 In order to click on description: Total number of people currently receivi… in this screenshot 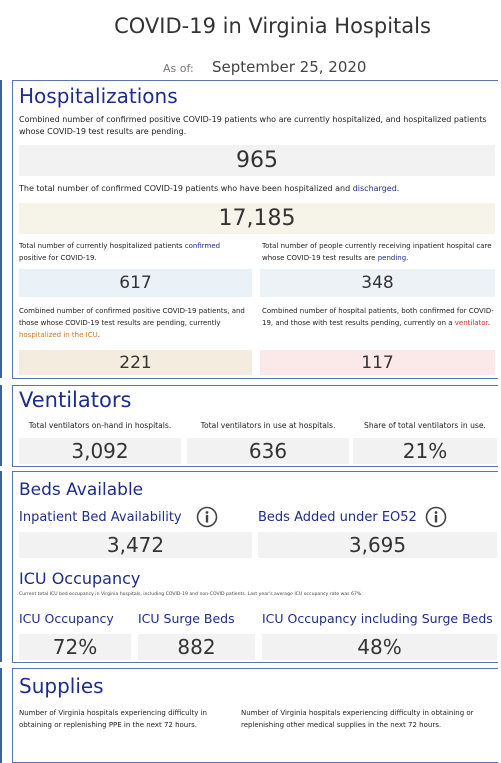, I will do `click(379, 252)`.